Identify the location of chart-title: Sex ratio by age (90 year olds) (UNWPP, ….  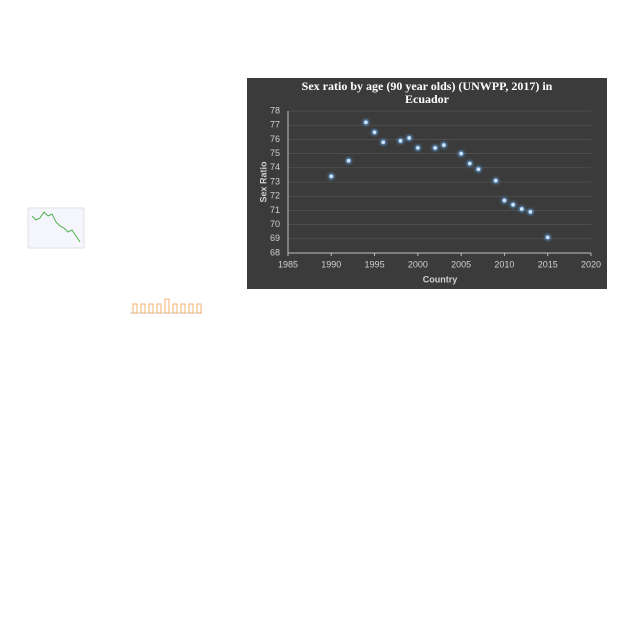
(427, 92).